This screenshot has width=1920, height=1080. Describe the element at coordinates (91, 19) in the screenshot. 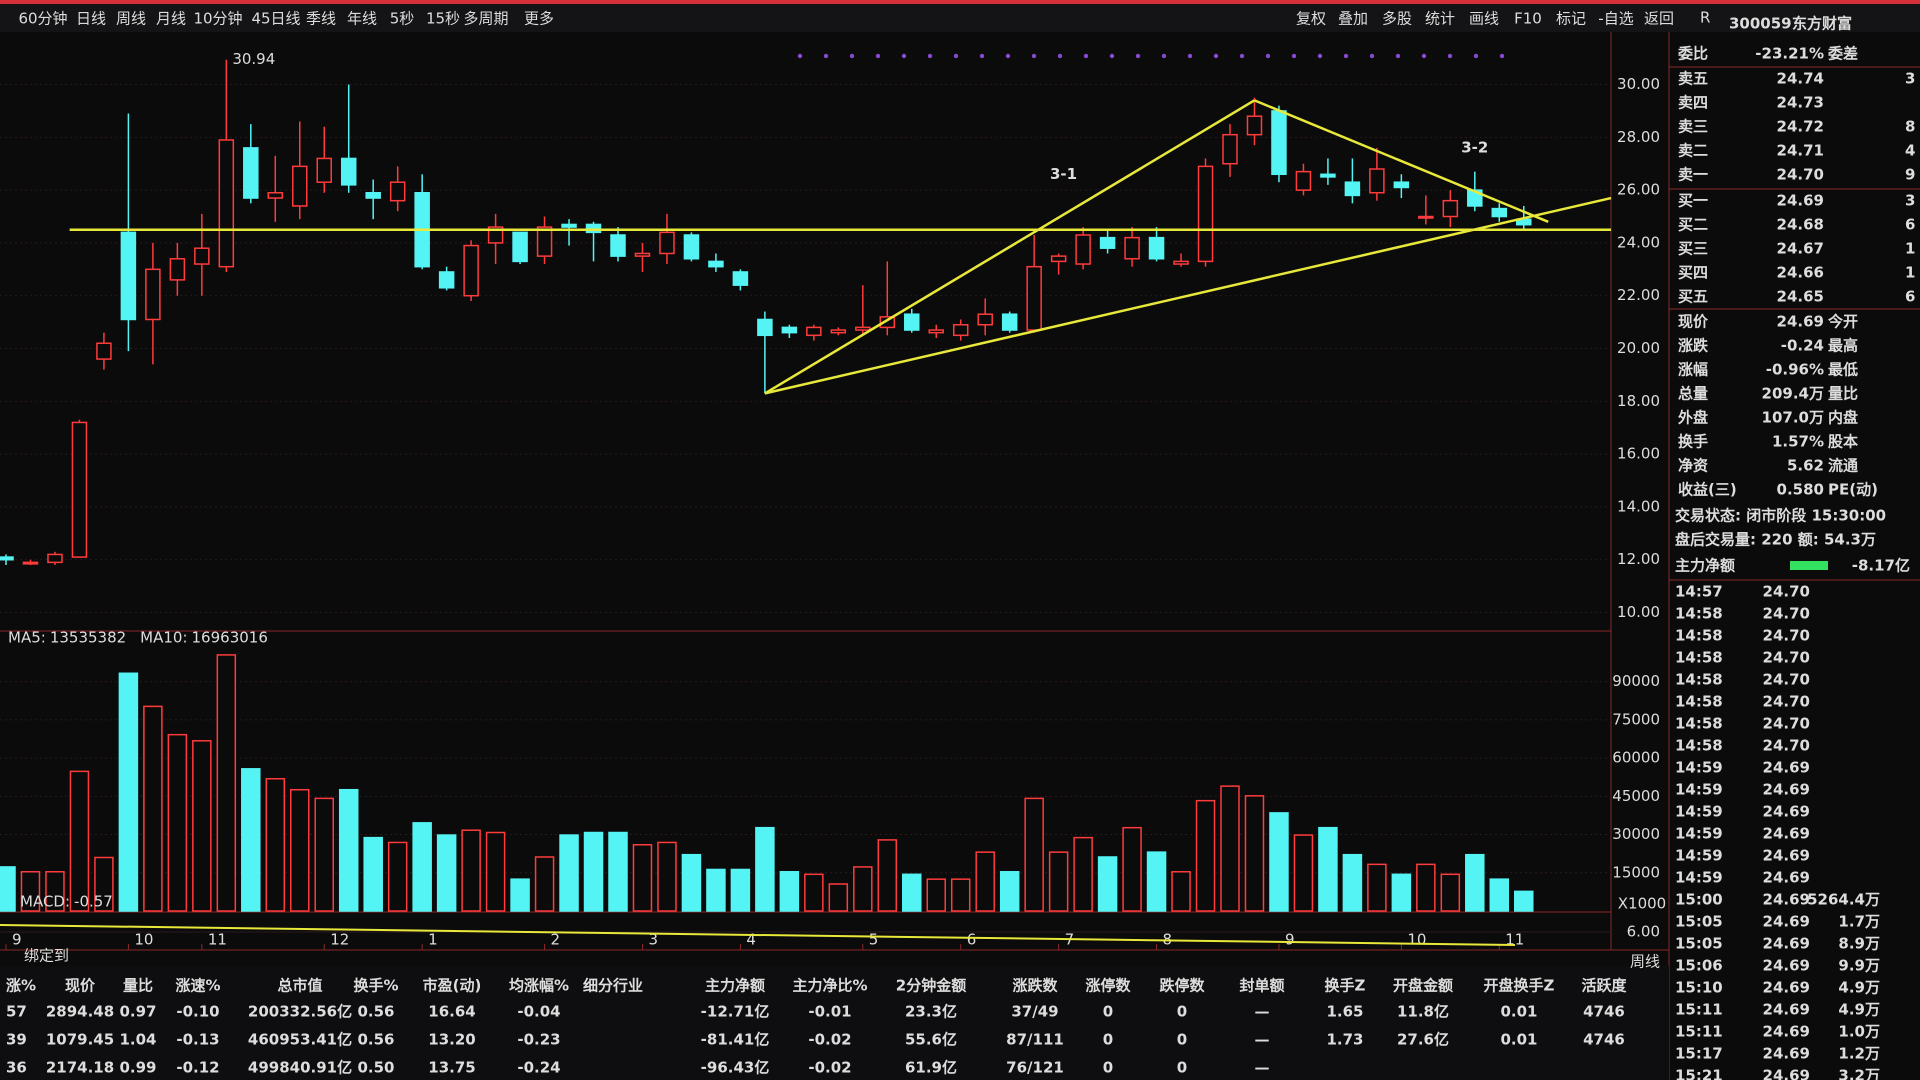

I see `period-tab: 日线` at that location.